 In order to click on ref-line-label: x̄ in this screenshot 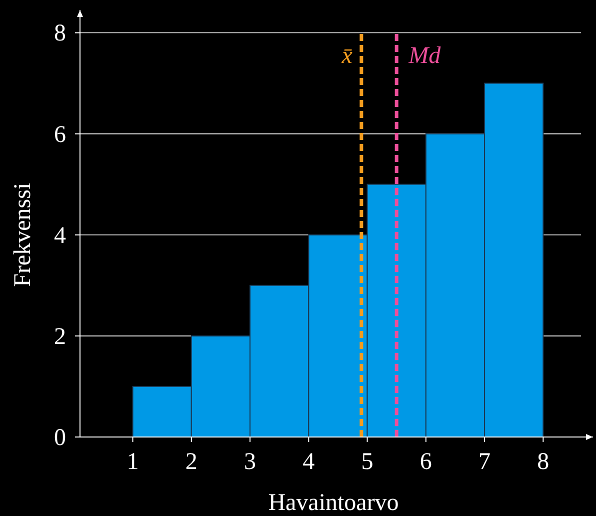, I will do `click(346, 56)`.